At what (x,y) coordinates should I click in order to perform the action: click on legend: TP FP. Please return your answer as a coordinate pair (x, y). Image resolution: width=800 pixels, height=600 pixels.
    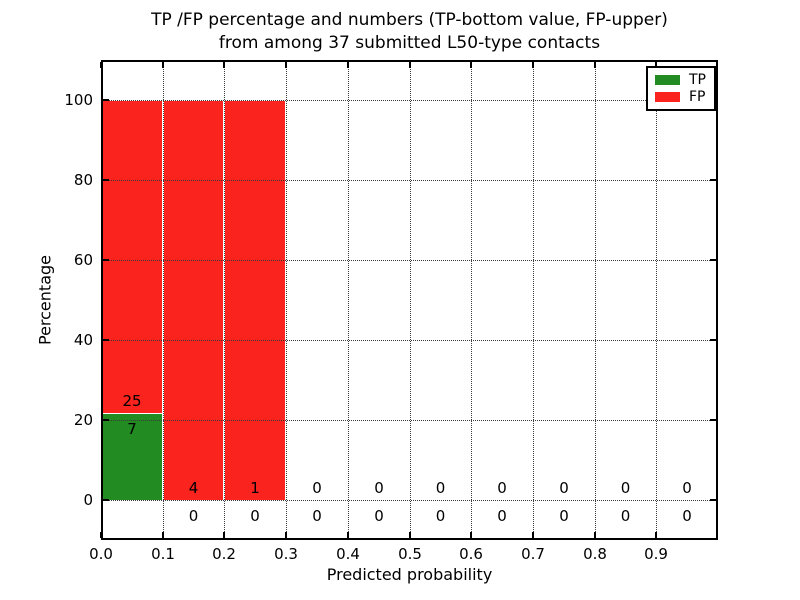
    Looking at the image, I should click on (681, 88).